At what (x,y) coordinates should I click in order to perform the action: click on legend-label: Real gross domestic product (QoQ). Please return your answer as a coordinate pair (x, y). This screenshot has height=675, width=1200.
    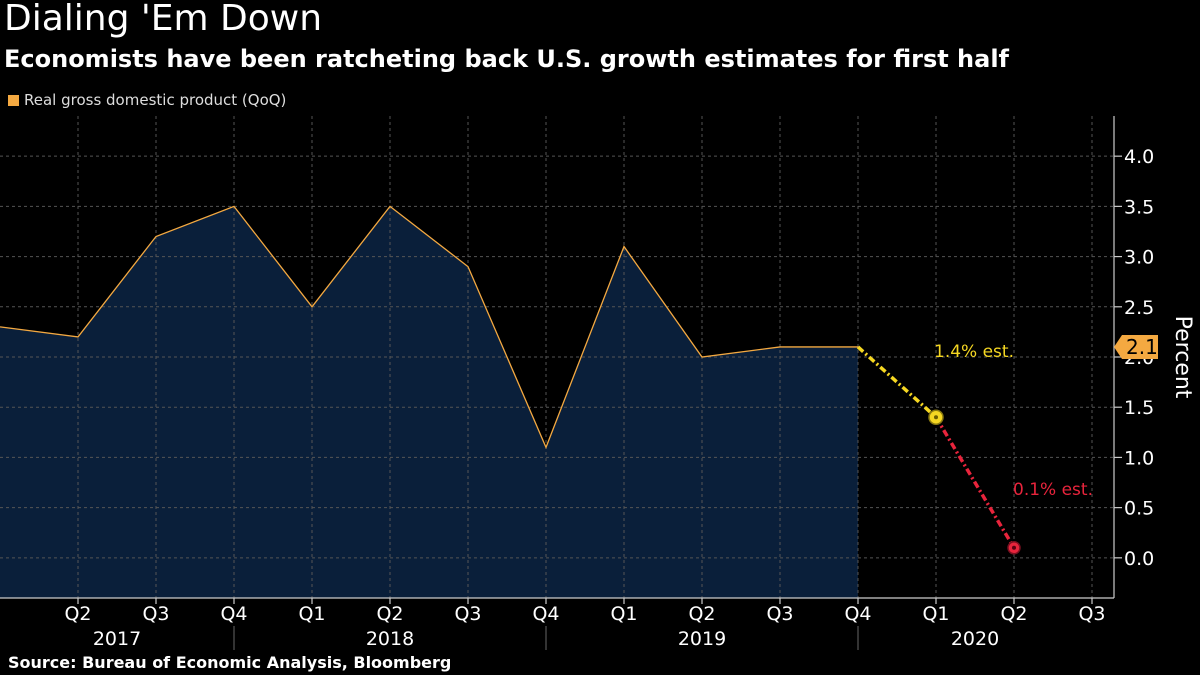
    Looking at the image, I should click on (155, 100).